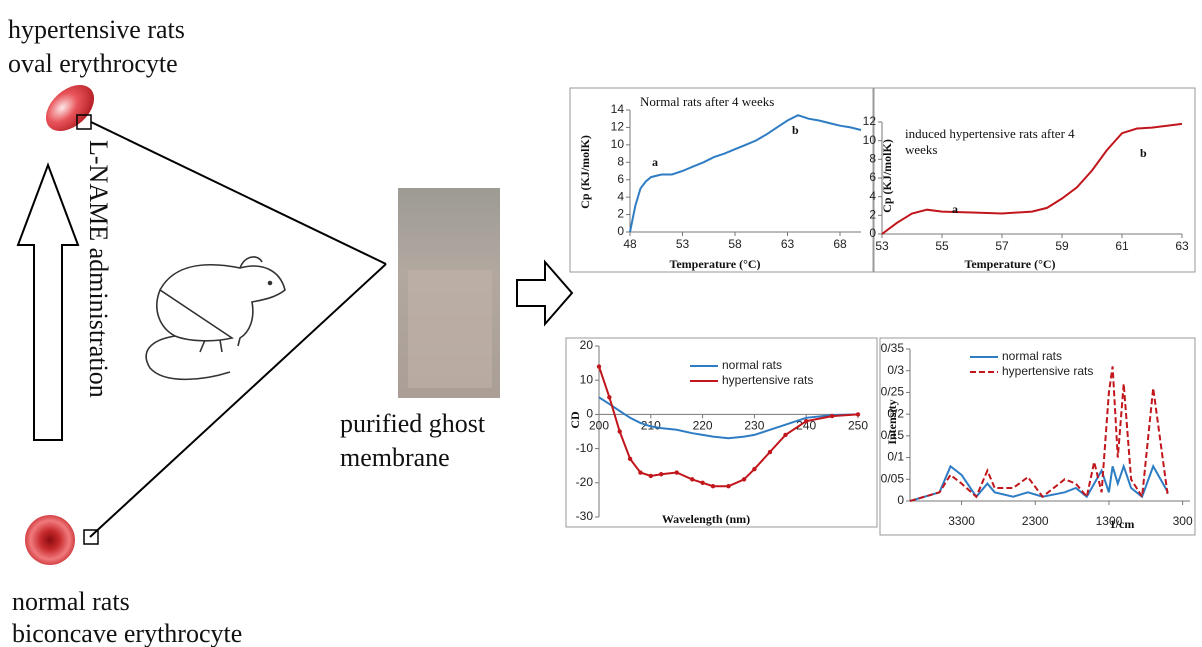 The height and width of the screenshot is (647, 1202). I want to click on x-tick-label: 200, so click(599, 426).